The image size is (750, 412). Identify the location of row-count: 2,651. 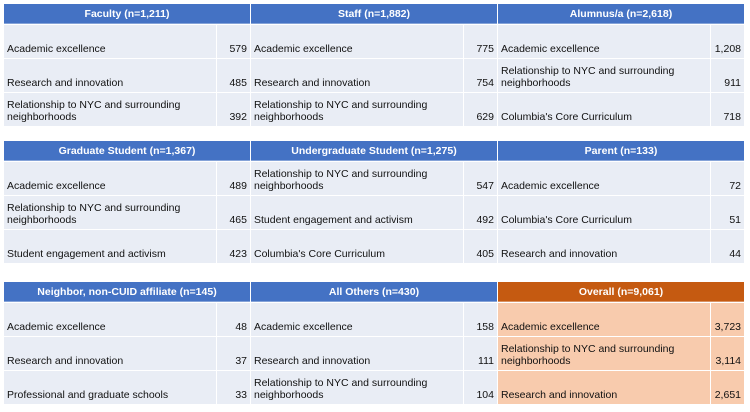
(727, 387).